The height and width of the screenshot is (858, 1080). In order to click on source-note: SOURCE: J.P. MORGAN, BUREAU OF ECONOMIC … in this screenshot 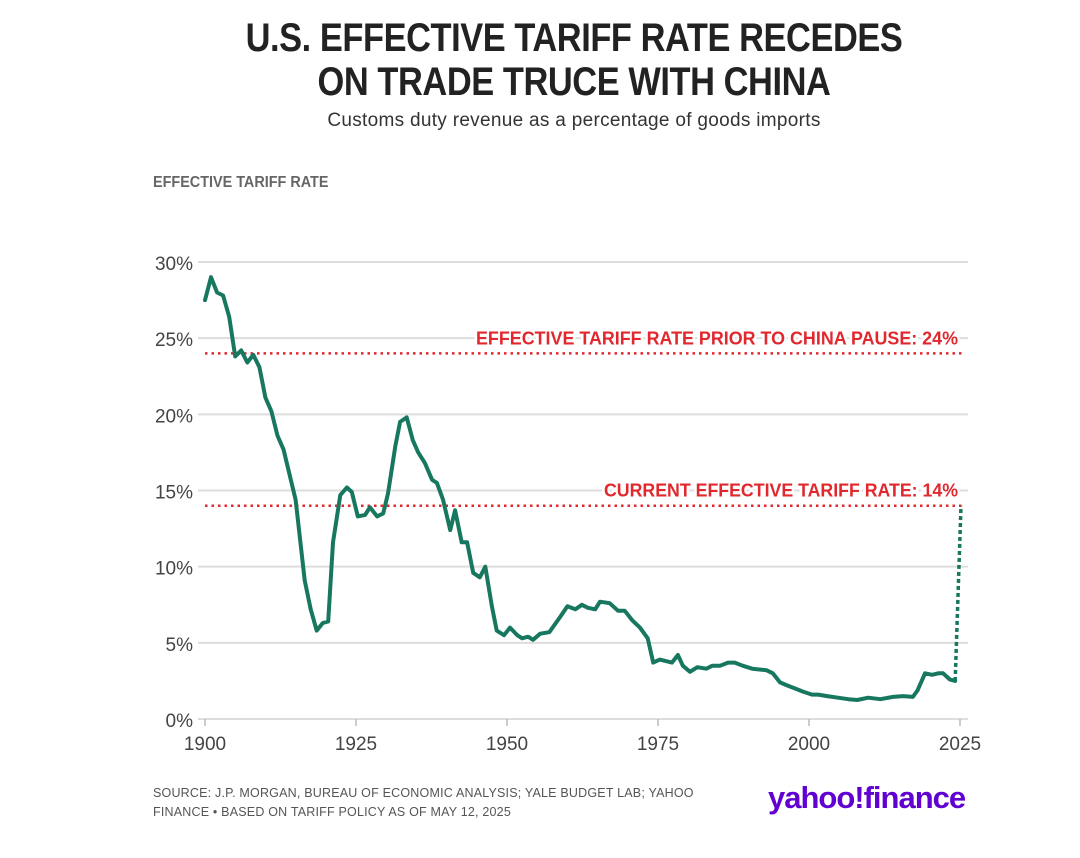, I will do `click(423, 803)`.